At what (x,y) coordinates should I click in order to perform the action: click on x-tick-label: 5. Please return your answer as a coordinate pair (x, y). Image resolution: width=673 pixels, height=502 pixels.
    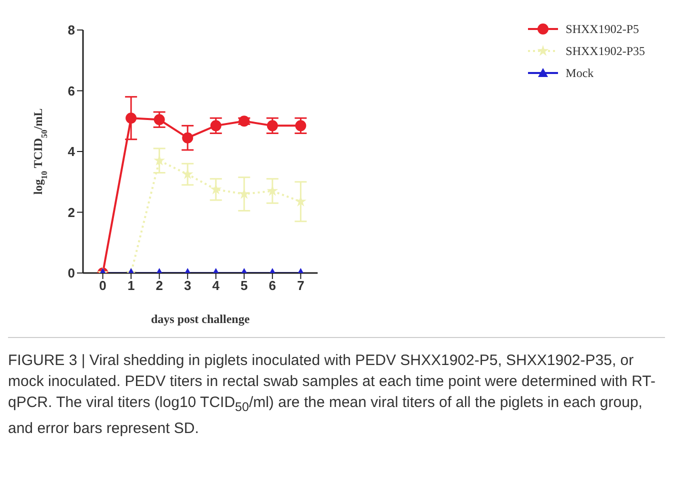
    Looking at the image, I should click on (244, 286).